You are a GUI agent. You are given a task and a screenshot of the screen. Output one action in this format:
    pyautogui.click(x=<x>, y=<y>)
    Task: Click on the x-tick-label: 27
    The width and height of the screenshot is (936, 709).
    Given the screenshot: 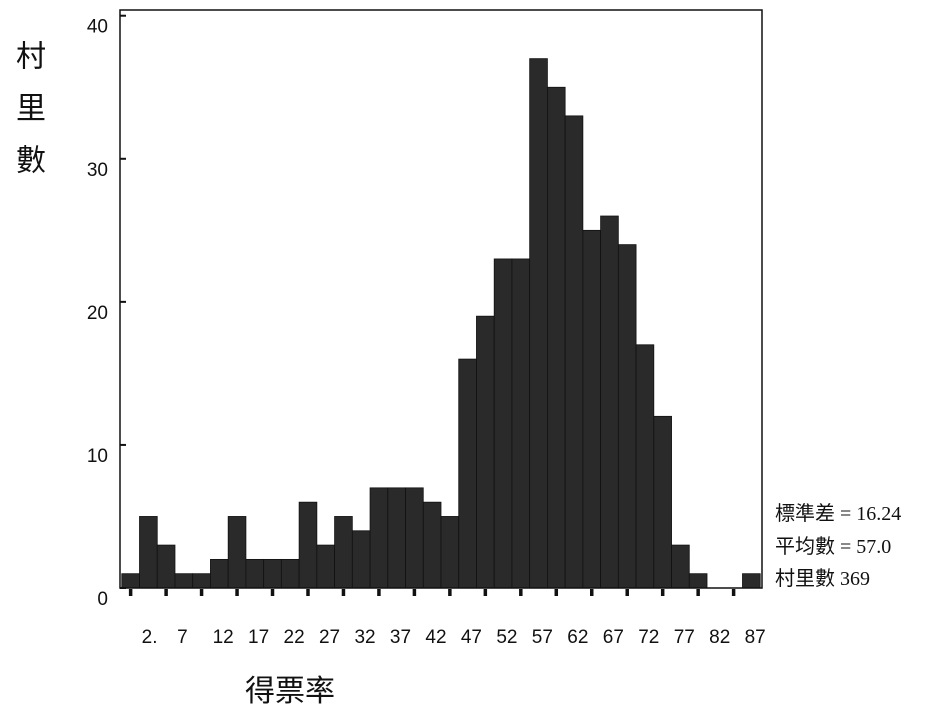 What is the action you would take?
    pyautogui.click(x=329, y=637)
    